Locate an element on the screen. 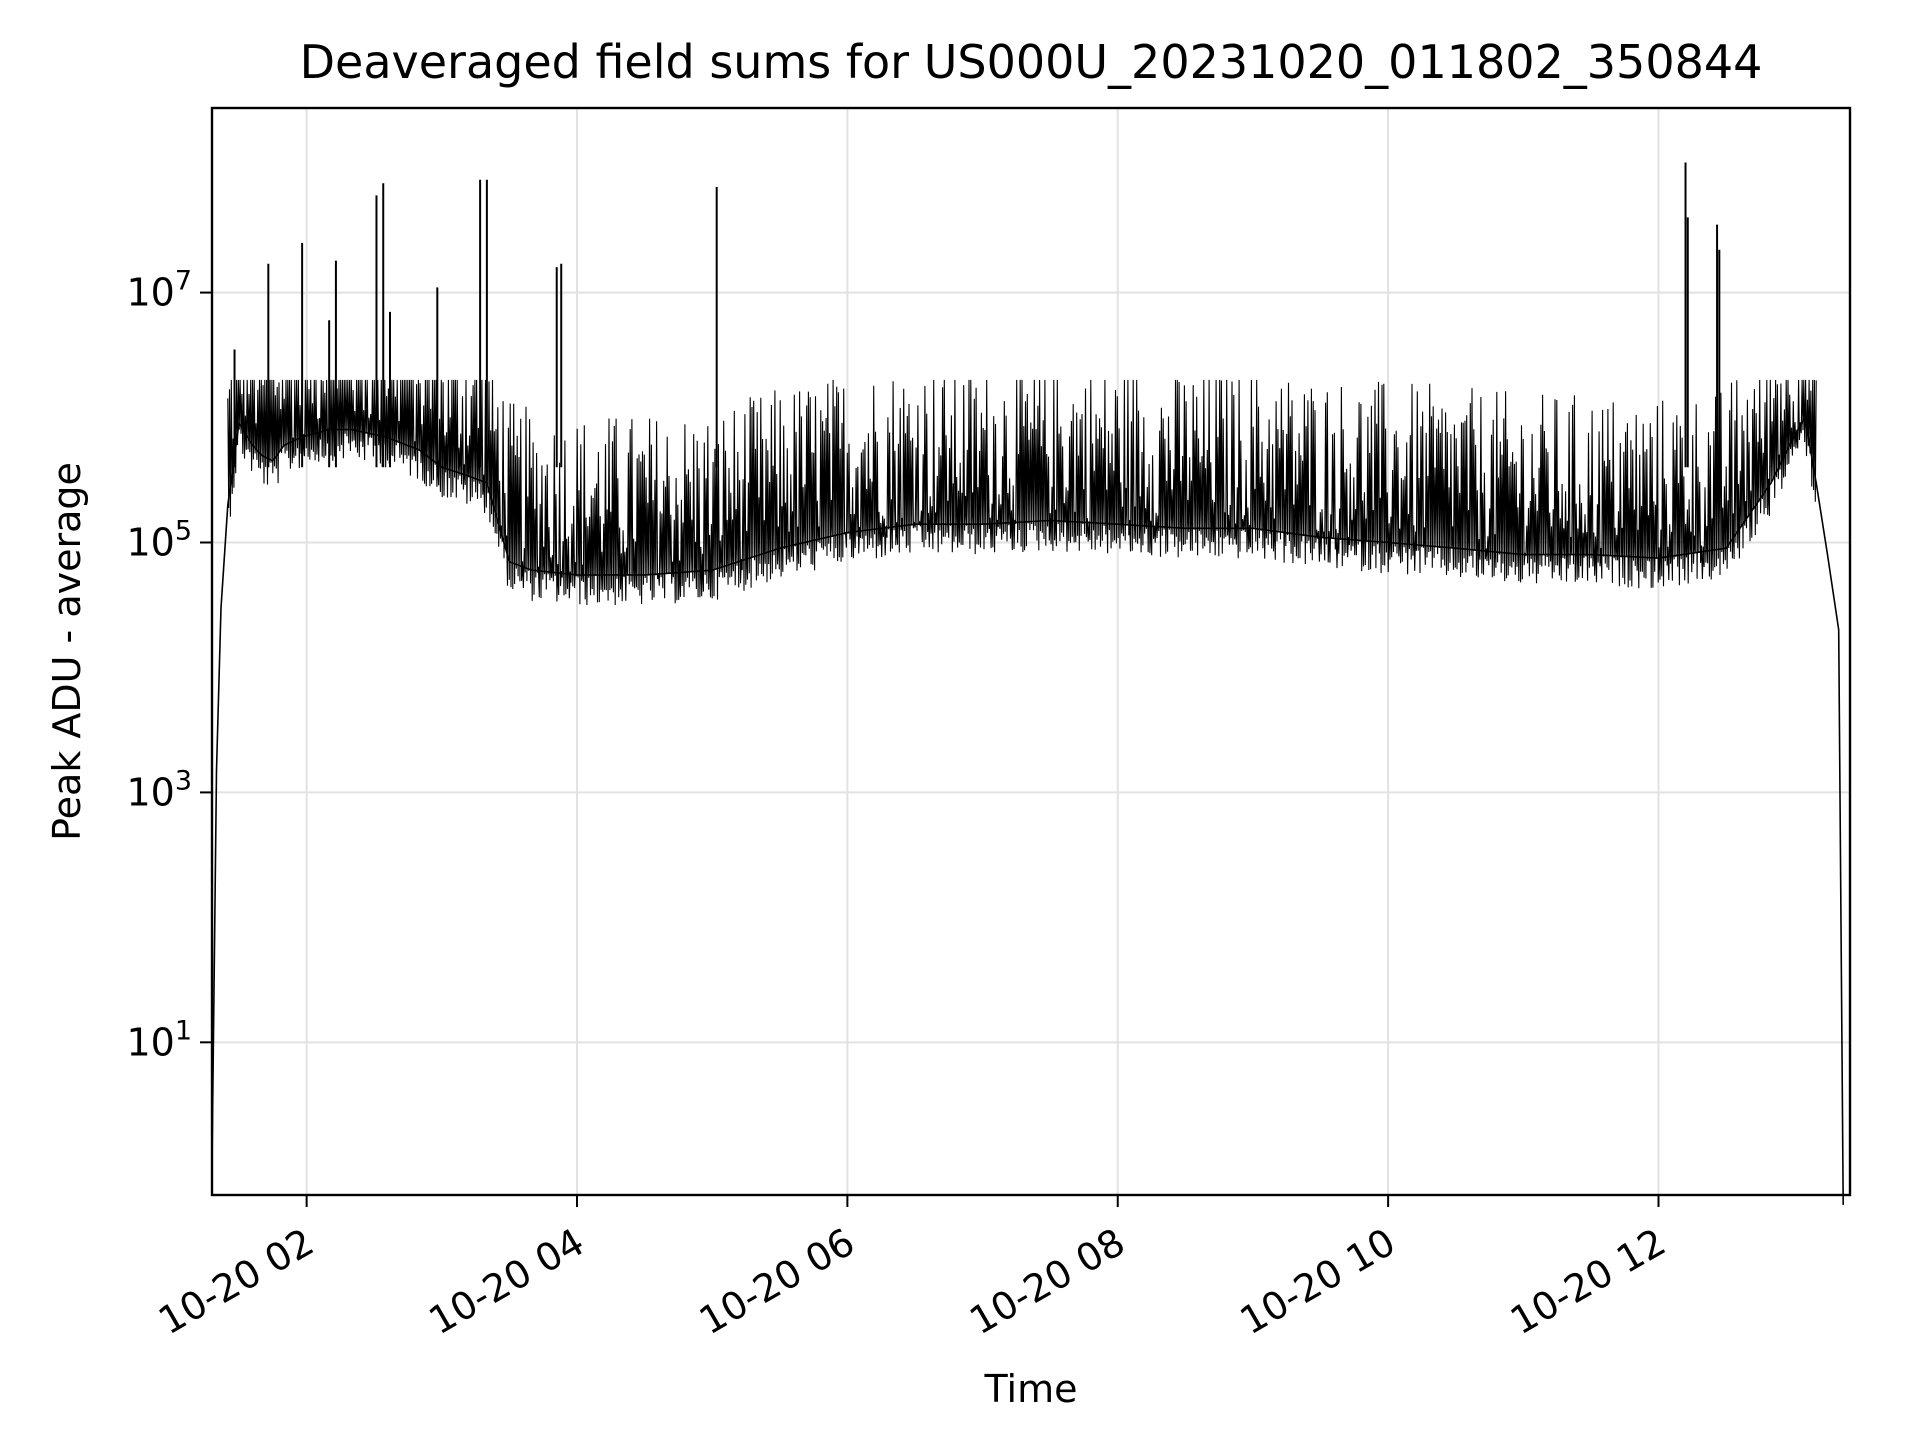  y-tick-label: 105 is located at coordinates (159, 539).